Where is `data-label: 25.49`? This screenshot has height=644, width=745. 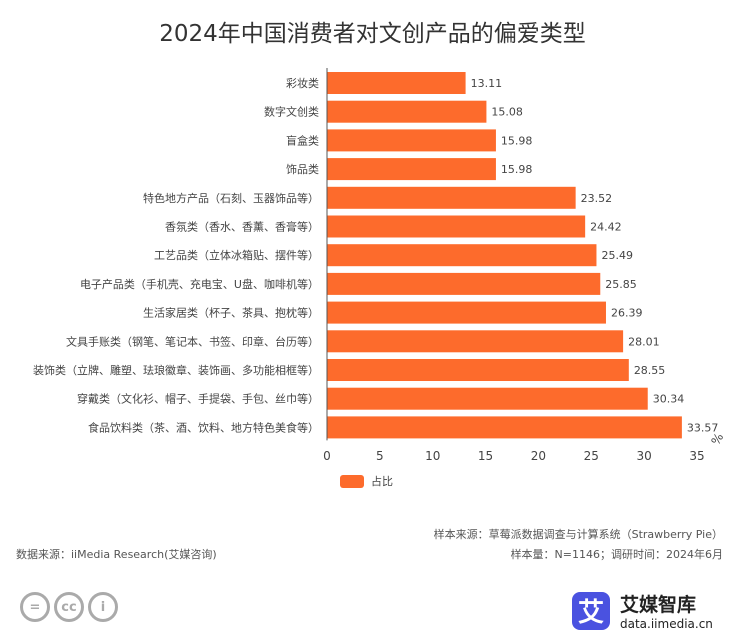 data-label: 25.49 is located at coordinates (617, 255).